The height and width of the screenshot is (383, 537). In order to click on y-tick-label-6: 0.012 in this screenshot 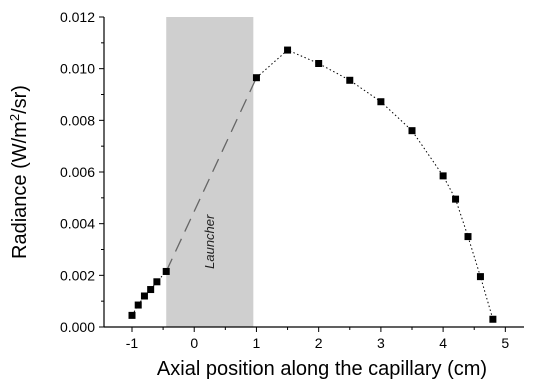, I will do `click(77, 17)`.